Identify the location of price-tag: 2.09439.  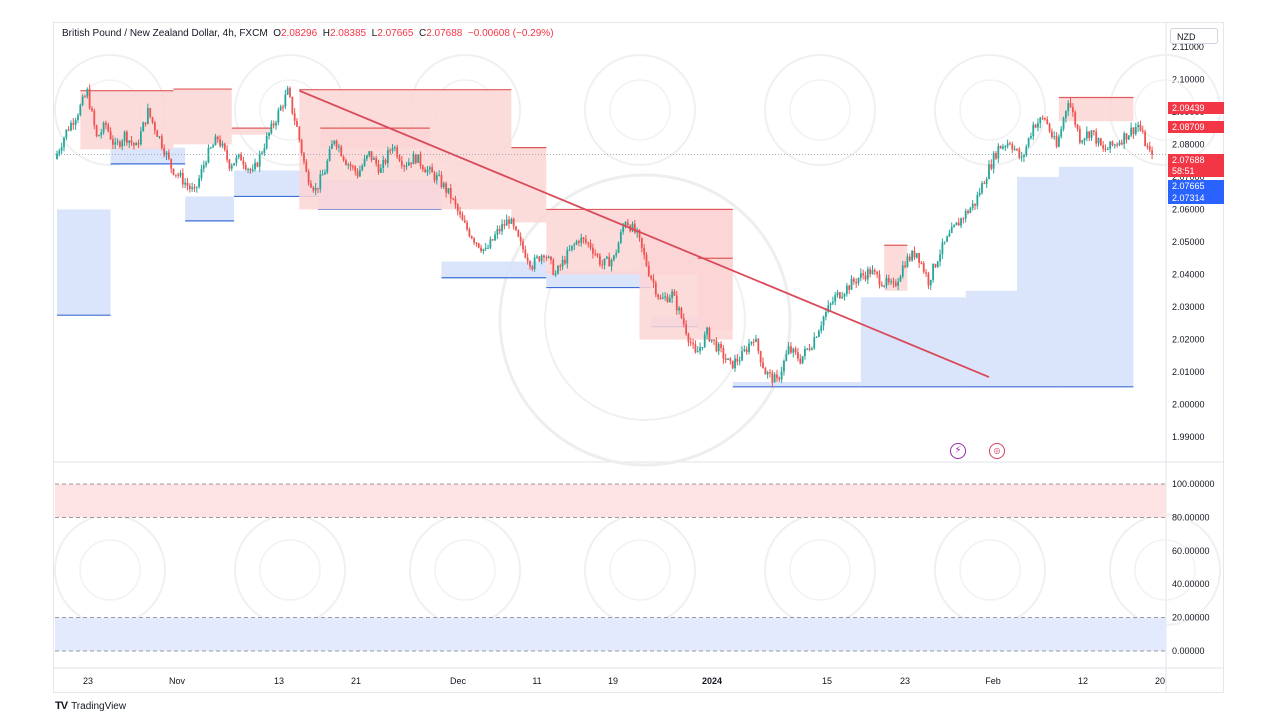
(1196, 108).